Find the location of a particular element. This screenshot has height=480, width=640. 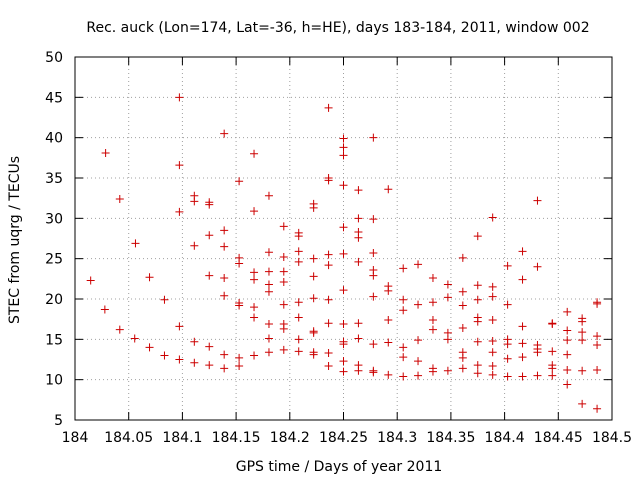

x-tick-label: 184.35 is located at coordinates (450, 438).